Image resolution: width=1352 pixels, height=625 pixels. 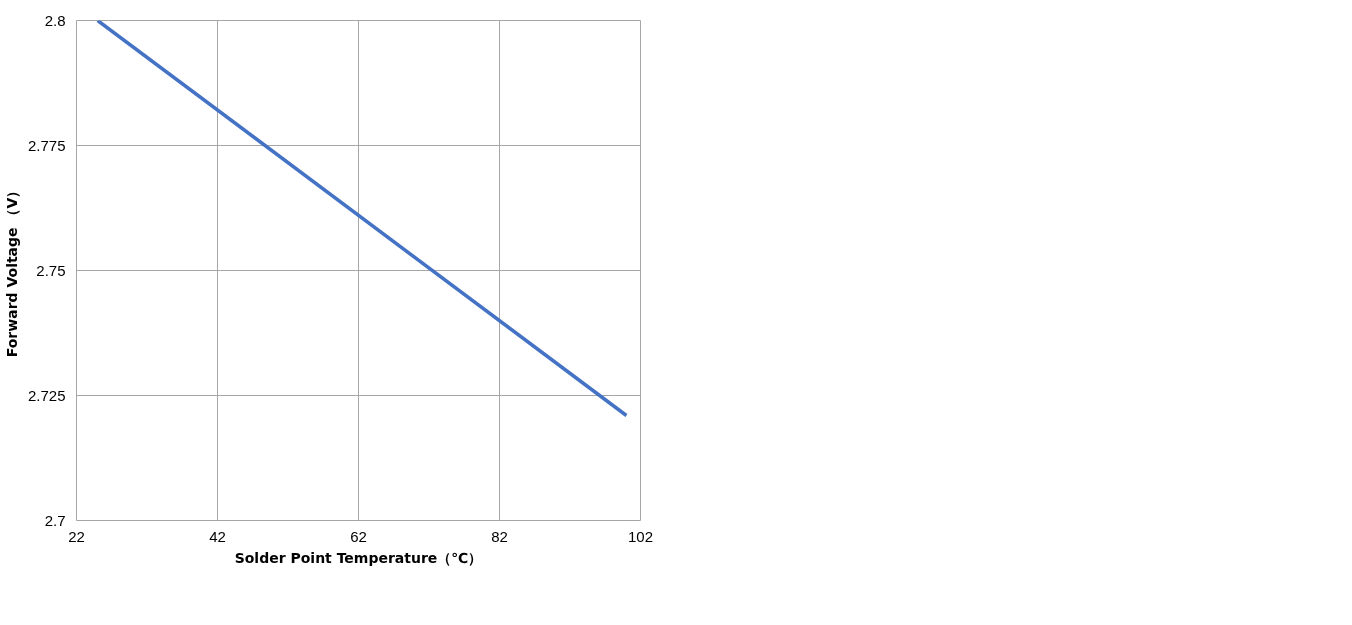 I want to click on y-tick-label: 2.75, so click(x=51, y=270).